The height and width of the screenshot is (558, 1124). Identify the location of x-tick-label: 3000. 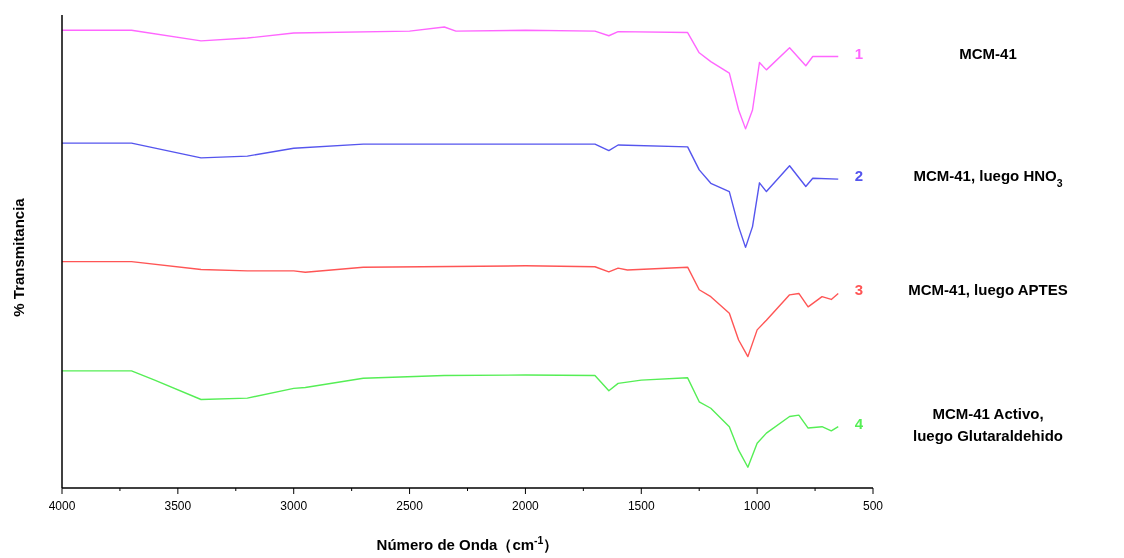
(294, 506).